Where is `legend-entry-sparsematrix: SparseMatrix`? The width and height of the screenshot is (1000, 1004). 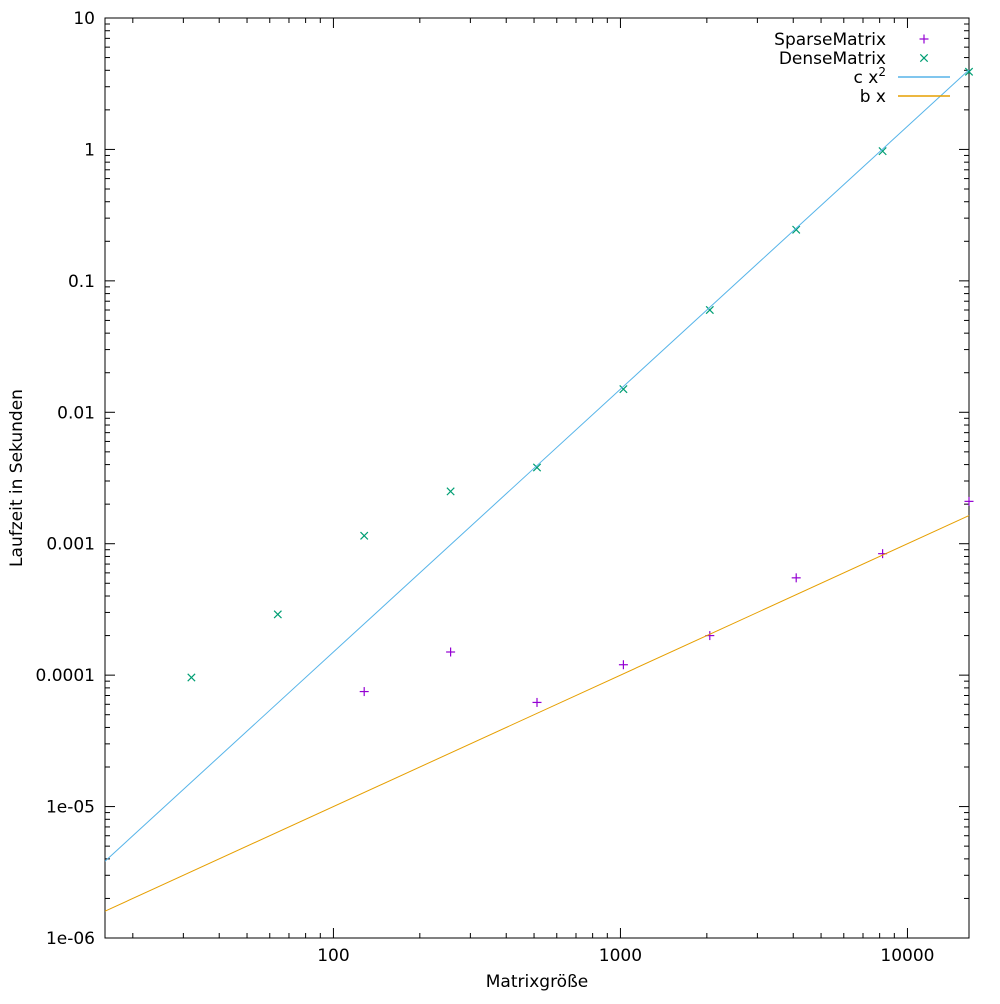 legend-entry-sparsematrix: SparseMatrix is located at coordinates (851, 40).